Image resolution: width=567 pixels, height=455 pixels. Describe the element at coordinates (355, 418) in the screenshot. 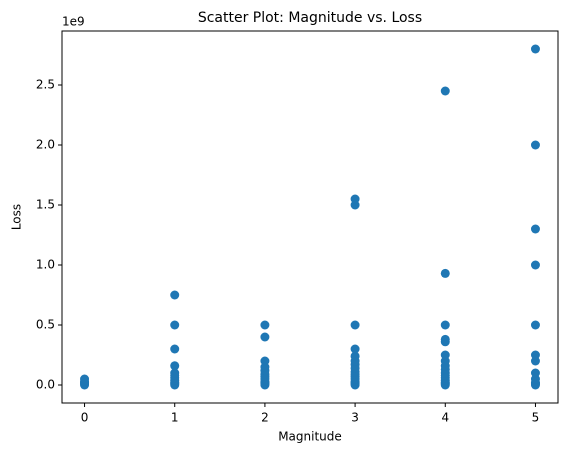

I see `x-tick-label: 3` at that location.